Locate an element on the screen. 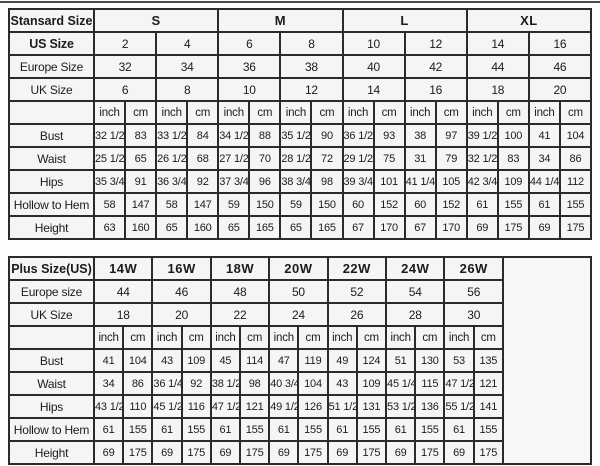 The height and width of the screenshot is (466, 600). row-label: Hollow to Hem is located at coordinates (51, 204).